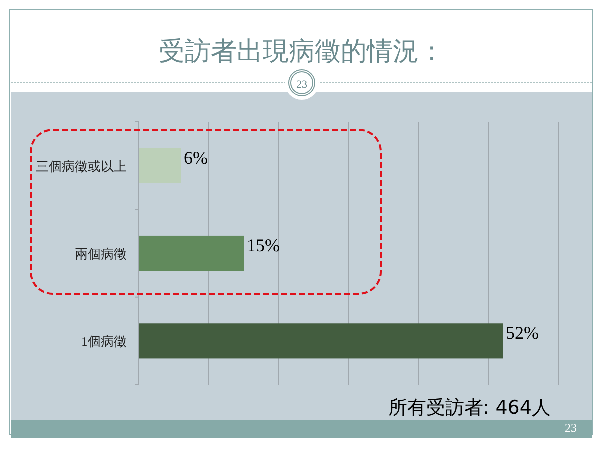 This screenshot has width=600, height=450. What do you see at coordinates (101, 254) in the screenshot?
I see `y-tick-label: 兩個病徵` at bounding box center [101, 254].